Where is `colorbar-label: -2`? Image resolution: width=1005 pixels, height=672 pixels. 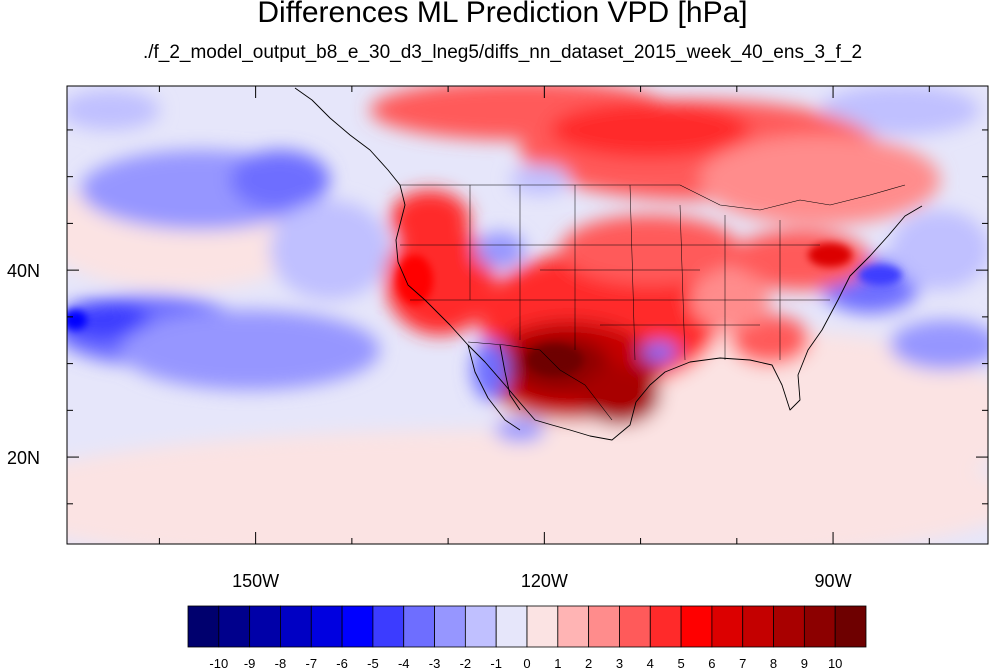
colorbar-label: -2 is located at coordinates (466, 663).